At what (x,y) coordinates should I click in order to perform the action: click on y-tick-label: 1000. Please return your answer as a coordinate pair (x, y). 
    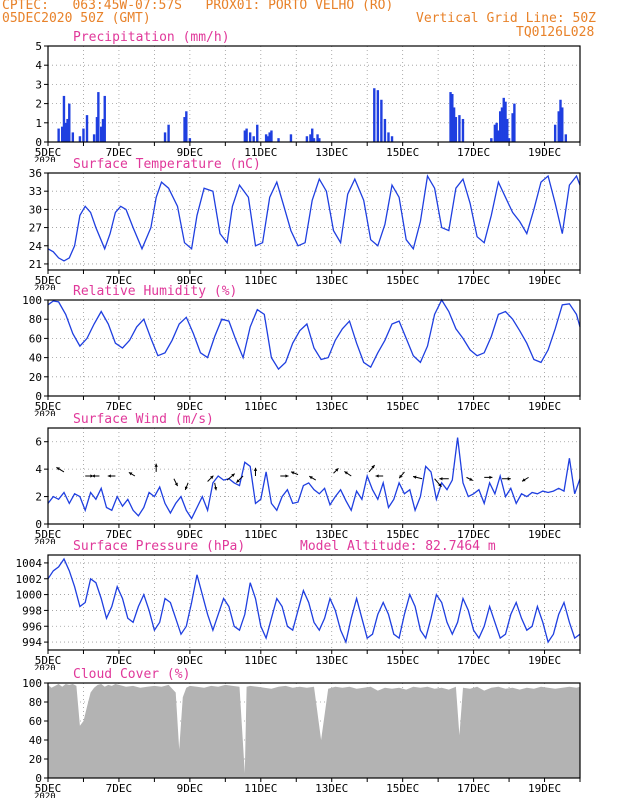
    Looking at the image, I should click on (29, 595).